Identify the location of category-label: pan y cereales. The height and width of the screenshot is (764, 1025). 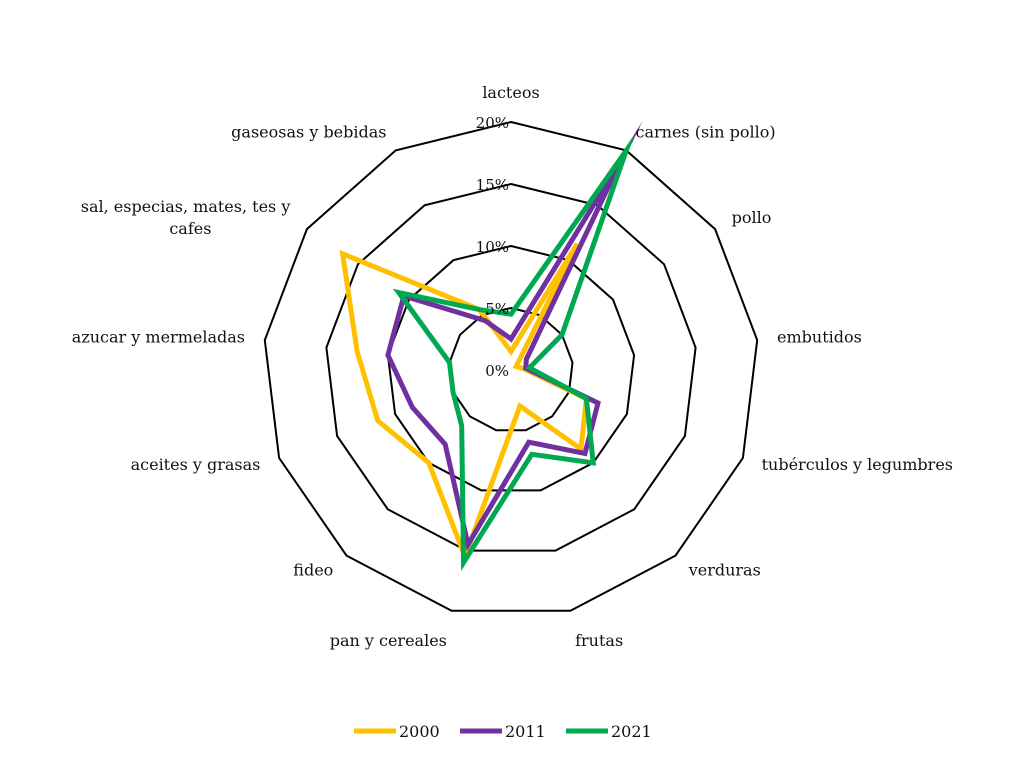
(388, 640).